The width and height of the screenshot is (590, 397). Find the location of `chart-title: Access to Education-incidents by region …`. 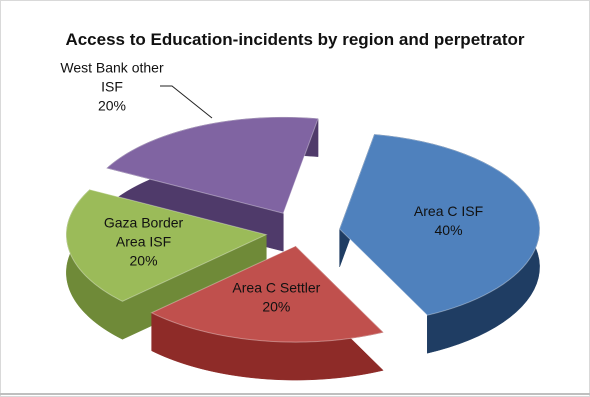

chart-title: Access to Education-incidents by region … is located at coordinates (295, 39).